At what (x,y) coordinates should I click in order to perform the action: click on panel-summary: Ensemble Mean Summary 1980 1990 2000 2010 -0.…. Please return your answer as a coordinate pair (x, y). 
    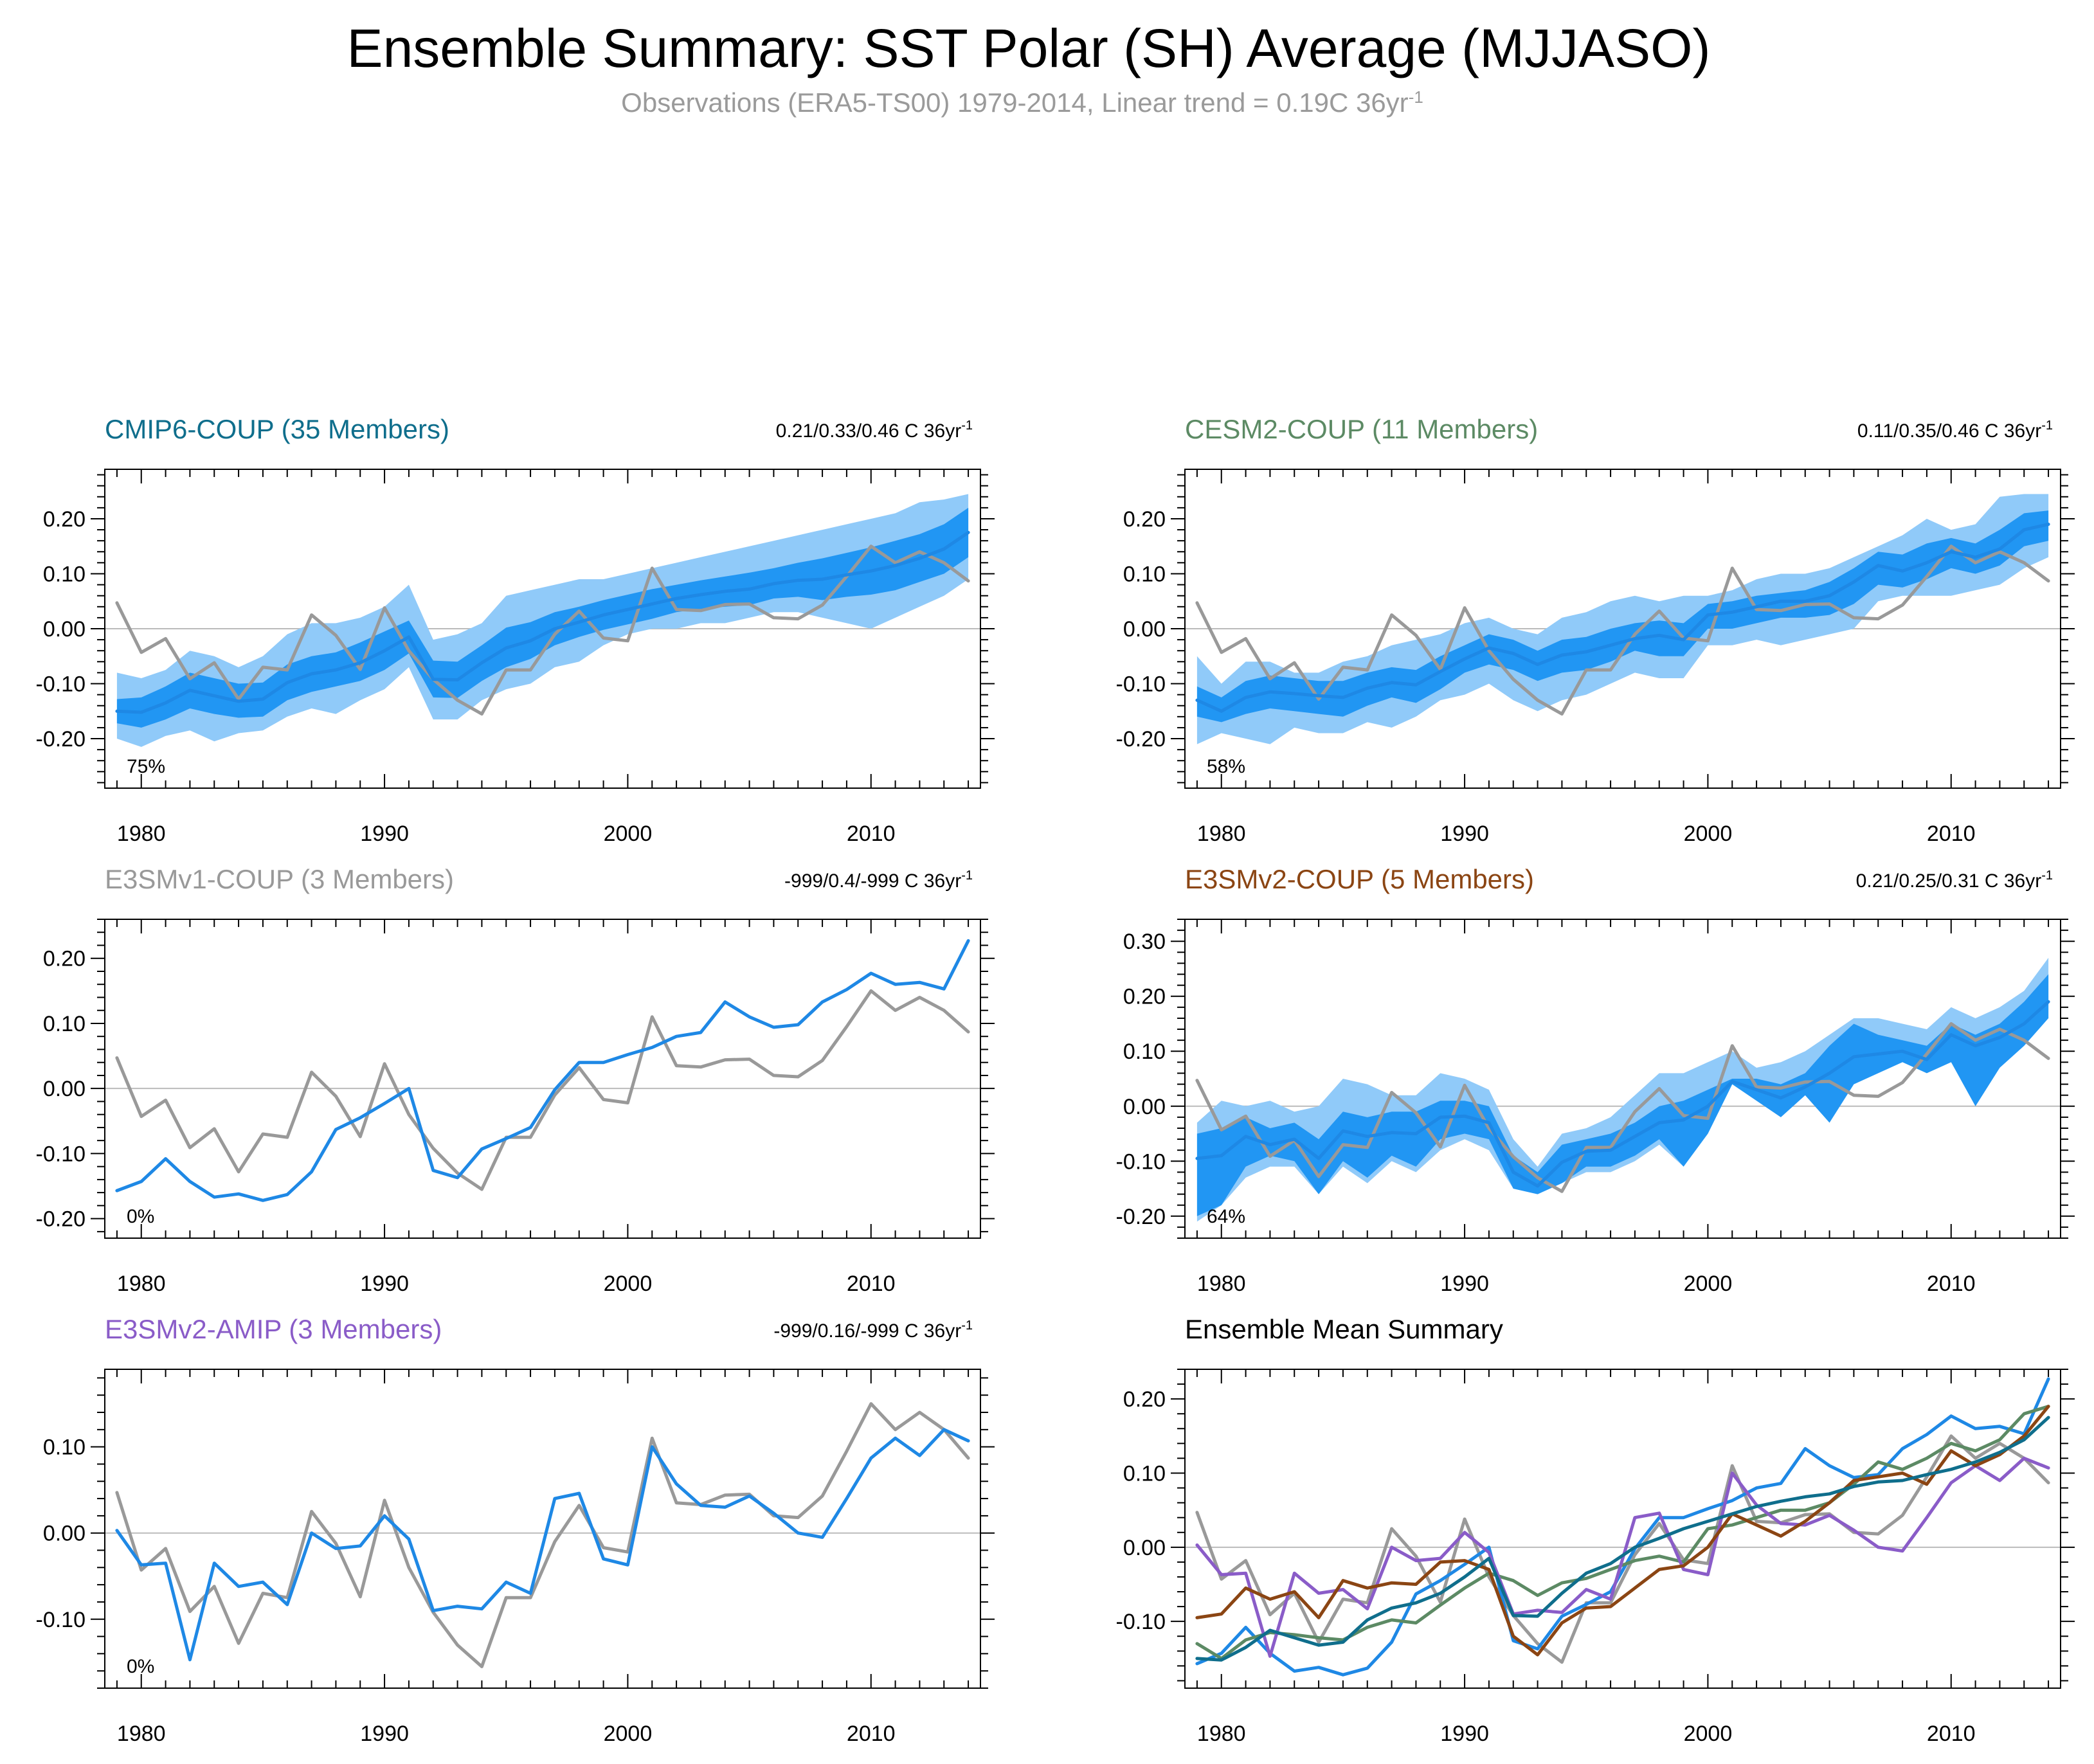
    Looking at the image, I should click on (1595, 1530).